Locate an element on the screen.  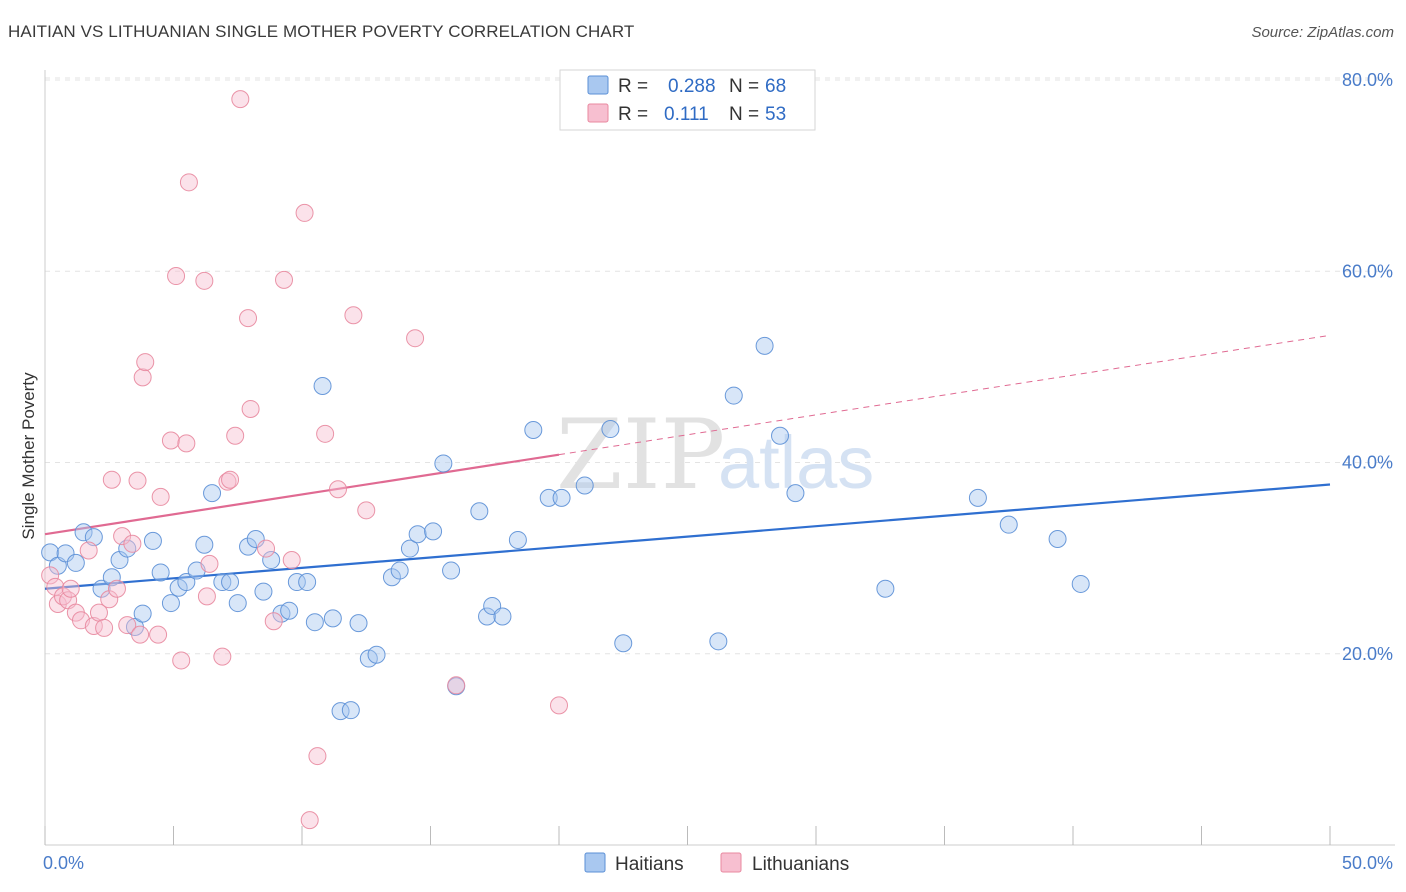
legend-n-value: 68 is located at coordinates (775, 86).